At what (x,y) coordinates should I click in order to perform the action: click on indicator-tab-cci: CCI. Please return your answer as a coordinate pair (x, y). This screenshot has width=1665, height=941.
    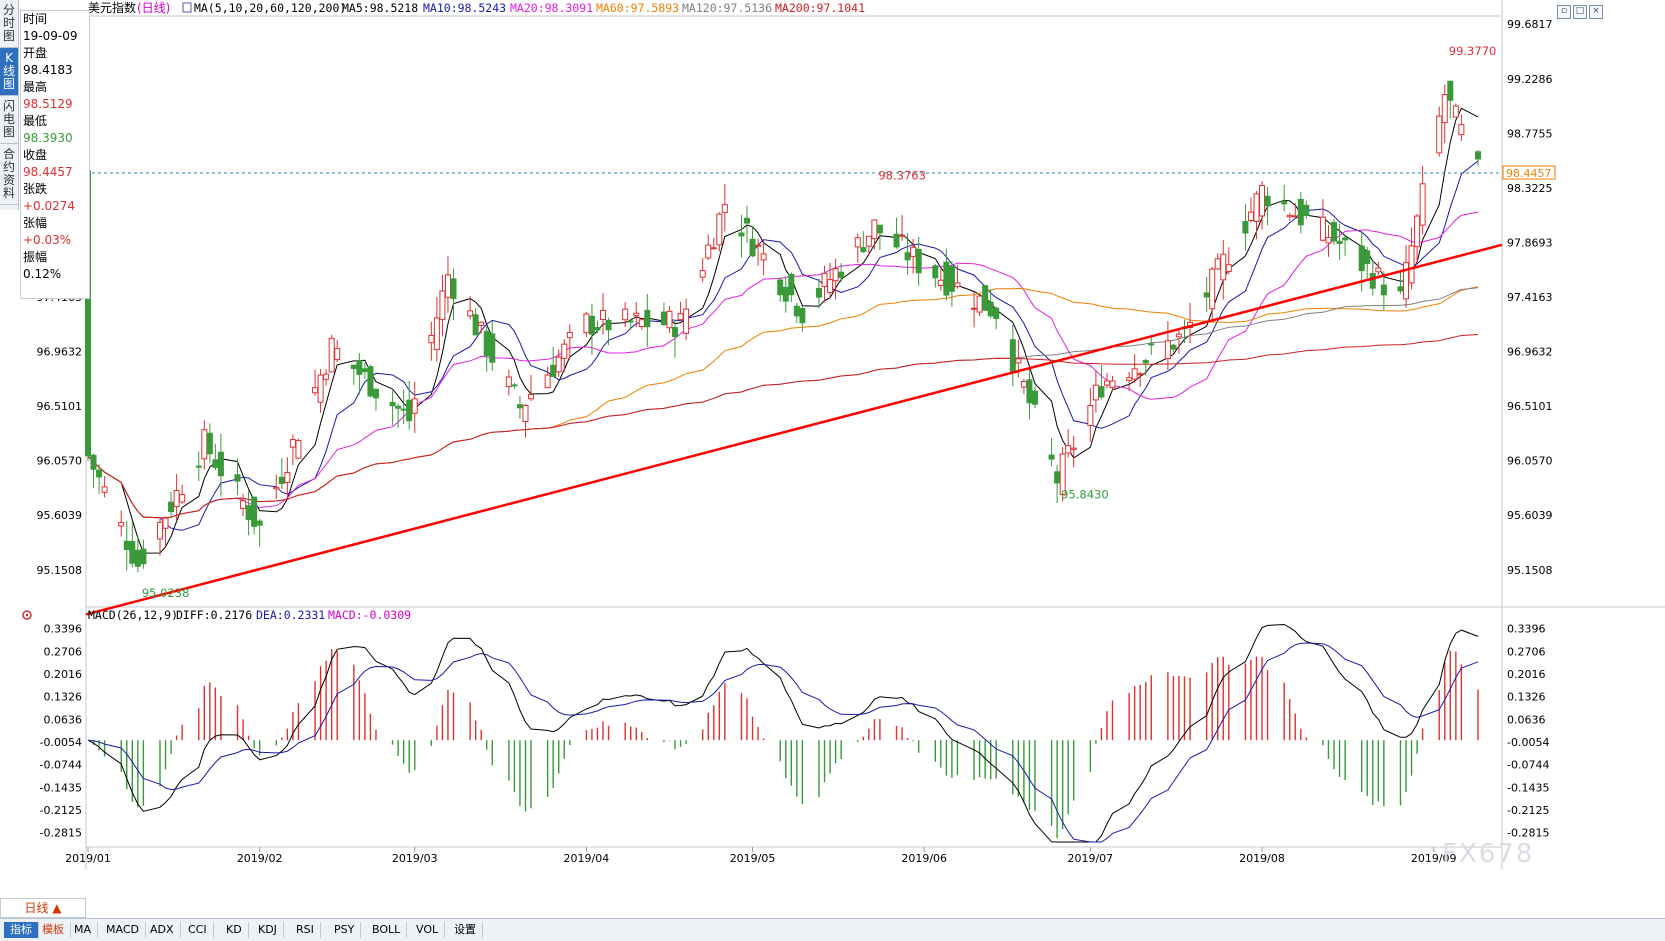
    Looking at the image, I should click on (198, 930).